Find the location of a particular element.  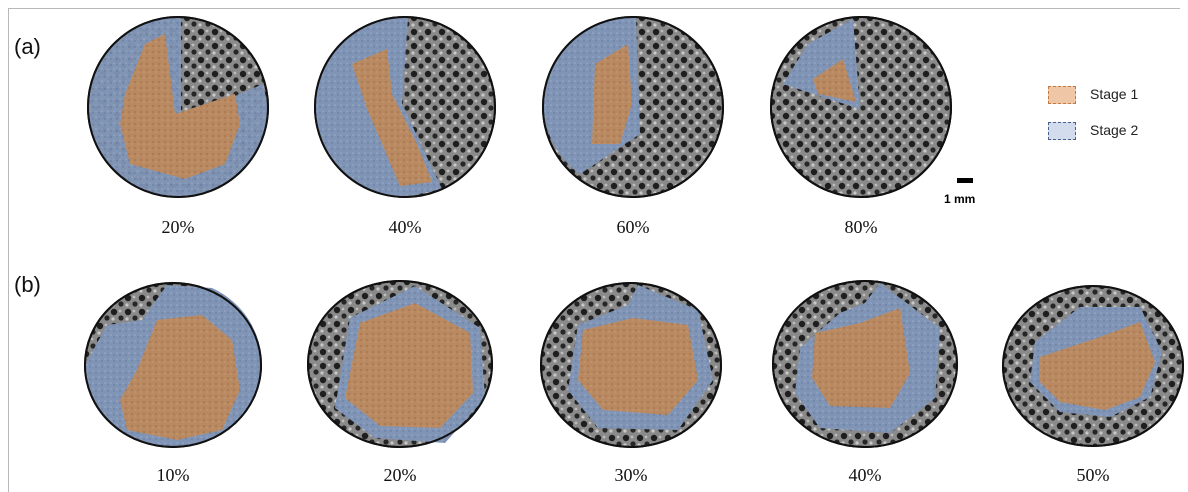

caption-a-80: 80% is located at coordinates (861, 227).